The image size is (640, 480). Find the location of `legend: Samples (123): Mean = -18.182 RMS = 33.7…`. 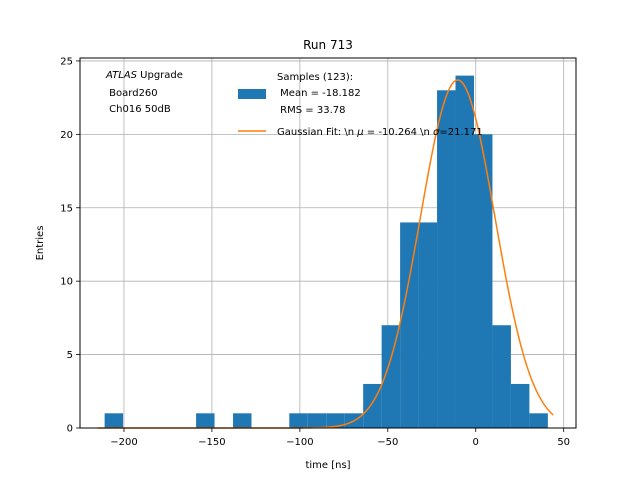

legend: Samples (123): Mean = -18.182 RMS = 33.7… is located at coordinates (360, 105).